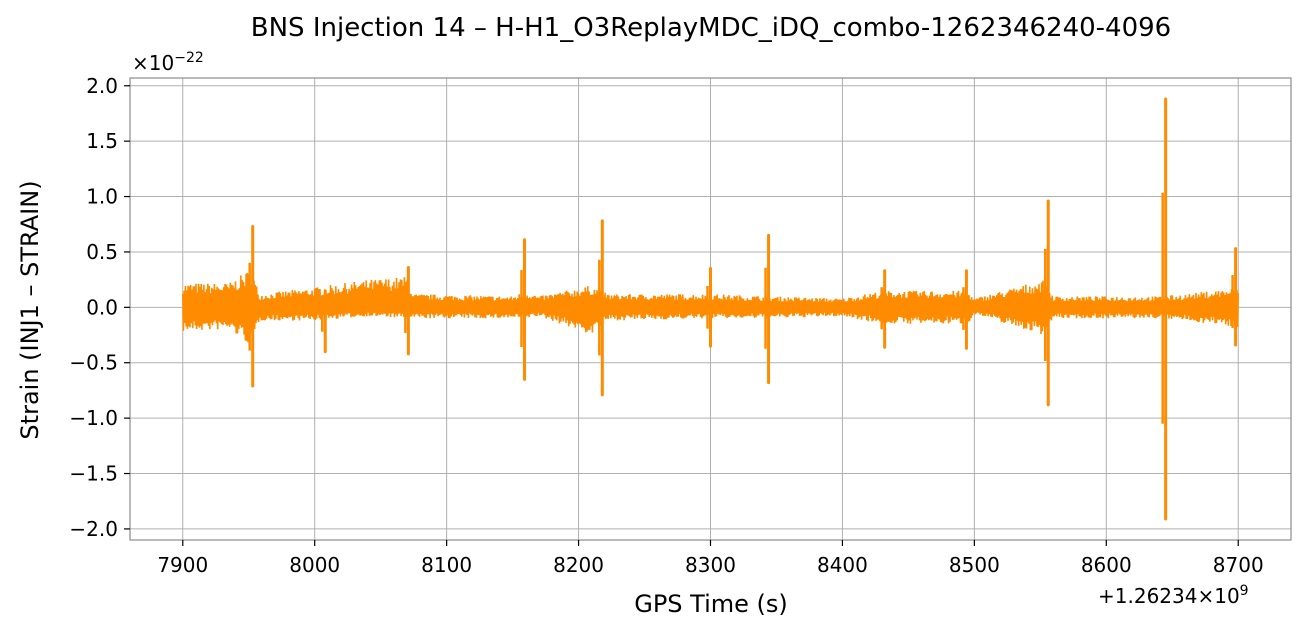  Describe the element at coordinates (102, 141) in the screenshot. I see `y-tick-label: 1.5` at that location.